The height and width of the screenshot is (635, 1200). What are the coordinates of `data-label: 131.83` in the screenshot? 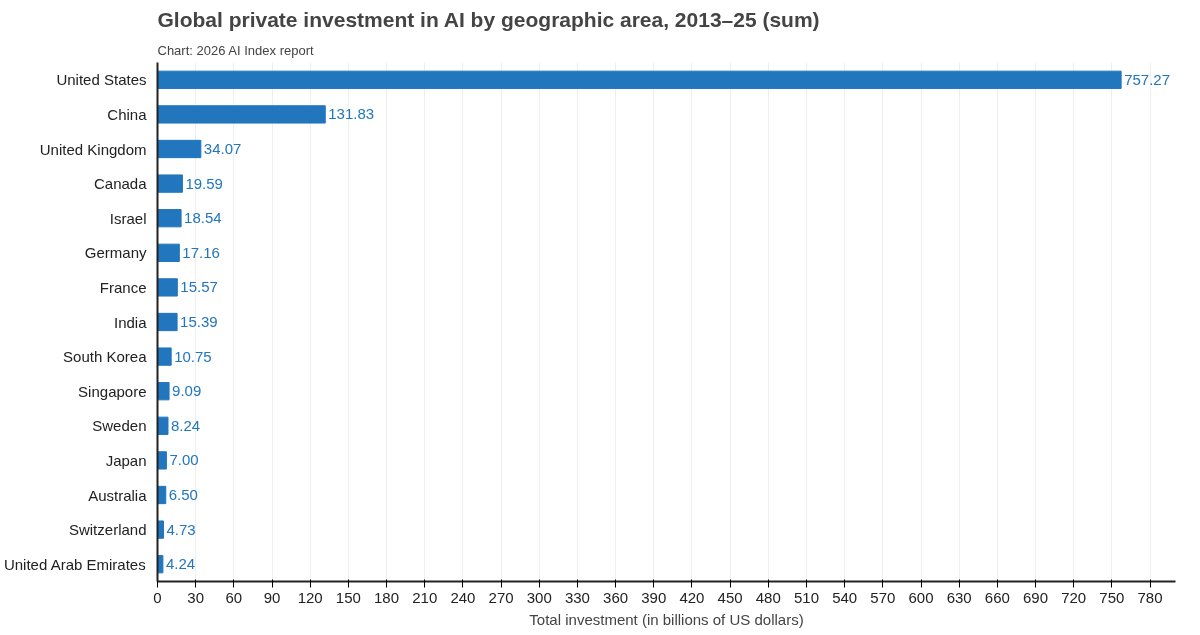 It's located at (351, 114).